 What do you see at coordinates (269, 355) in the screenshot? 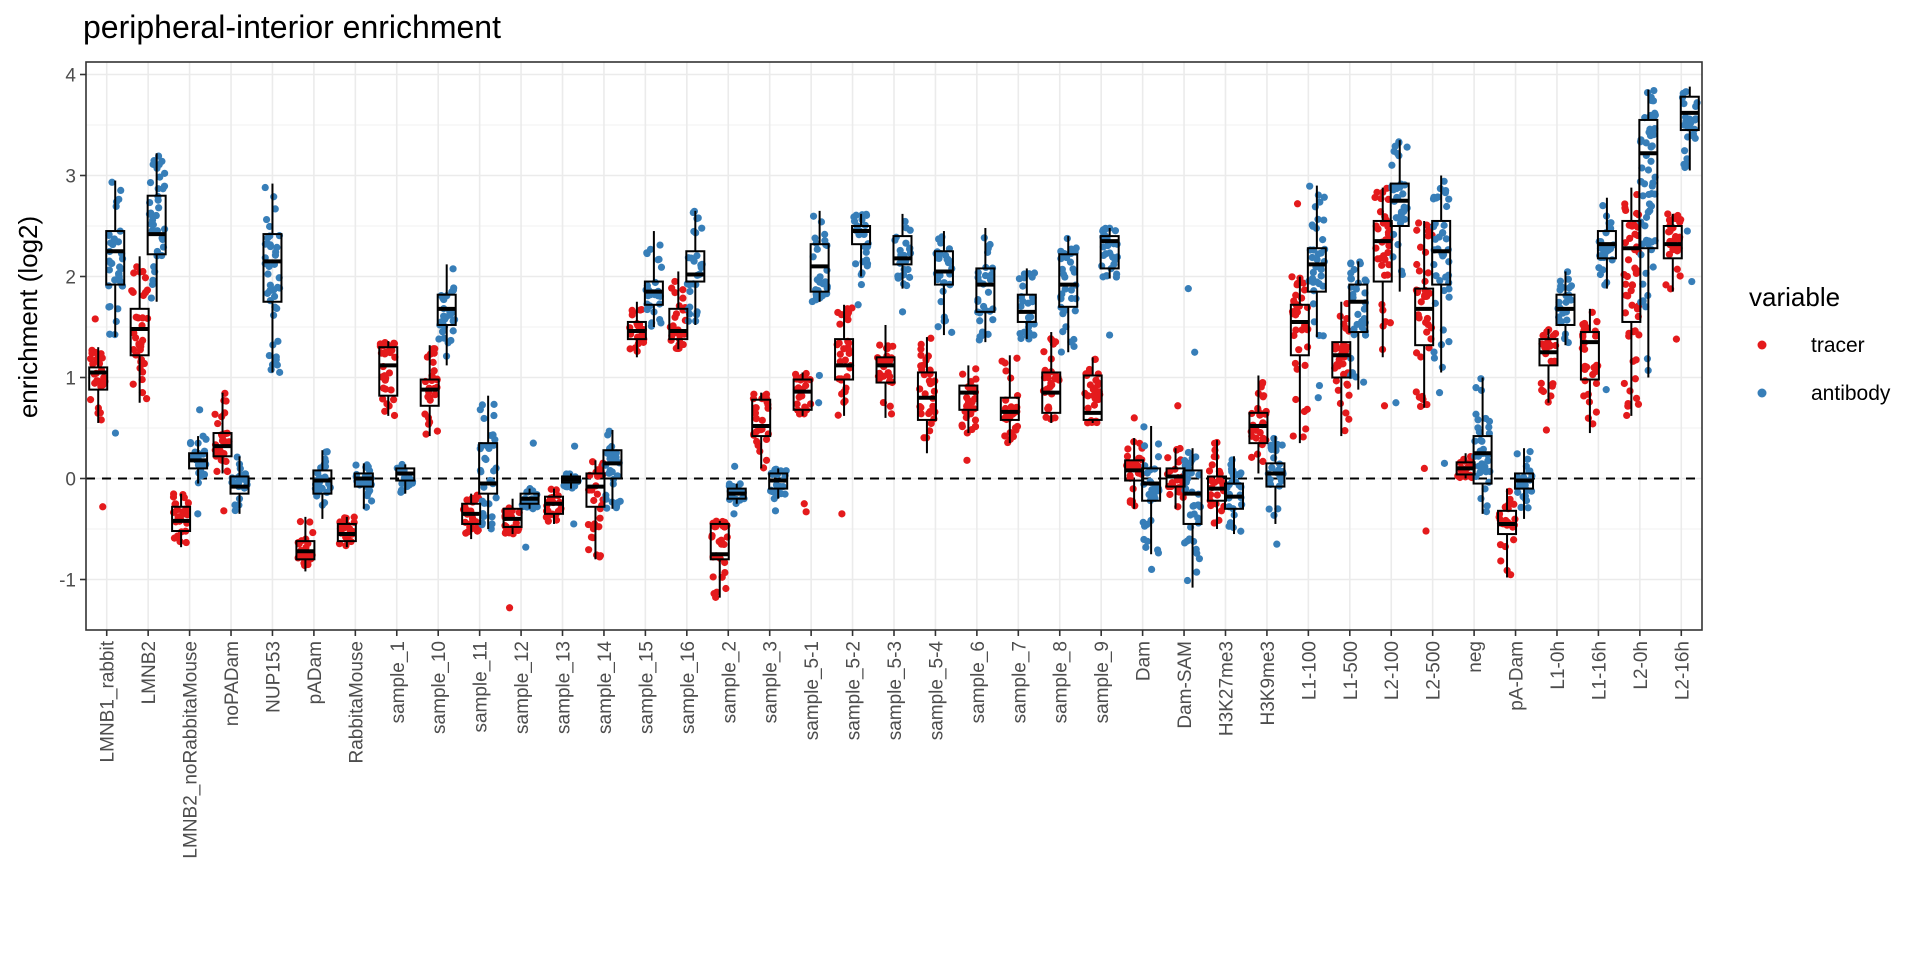
I see `data-point-antibody-nup153` at bounding box center [269, 355].